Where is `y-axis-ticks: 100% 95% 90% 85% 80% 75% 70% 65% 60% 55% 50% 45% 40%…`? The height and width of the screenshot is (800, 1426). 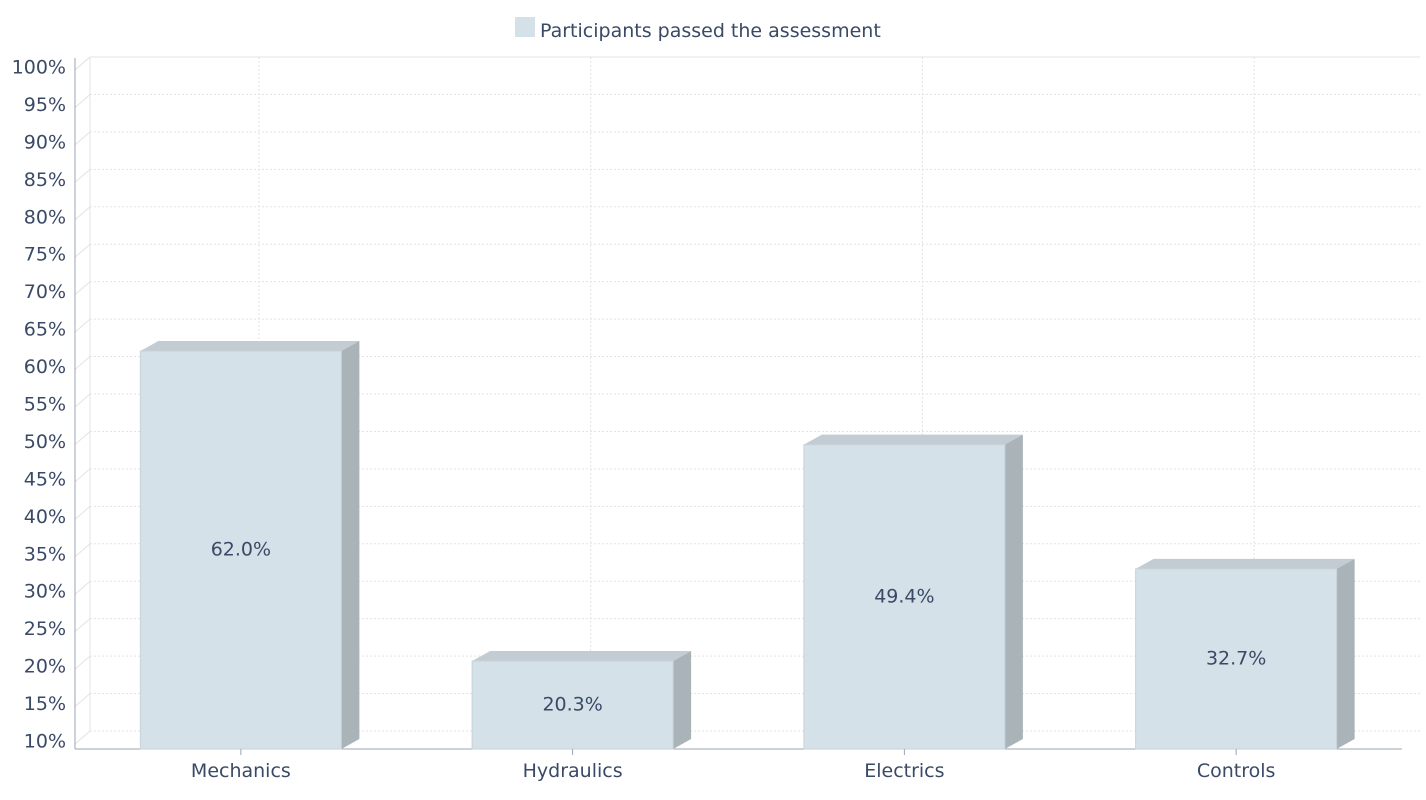
y-axis-ticks: 100% 95% 90% 85% 80% 75% 70% 65% 60% 55% 50% 45% 40%… is located at coordinates (39, 405).